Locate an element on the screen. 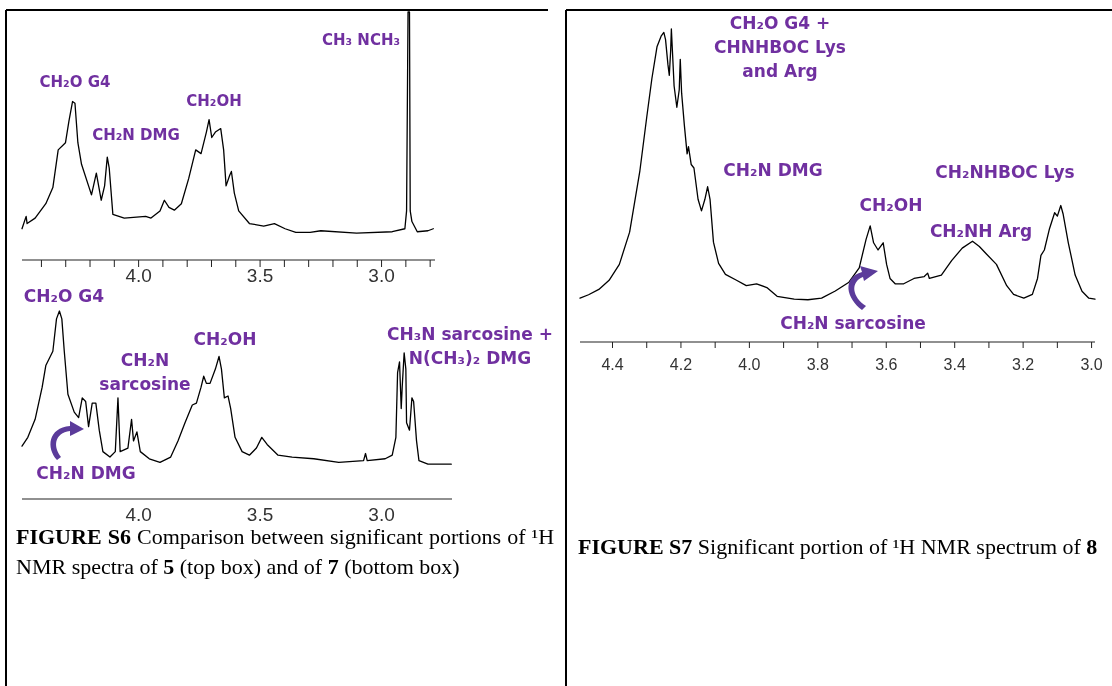 The image size is (1112, 686). x-tick-label: 4.4 is located at coordinates (612, 364).